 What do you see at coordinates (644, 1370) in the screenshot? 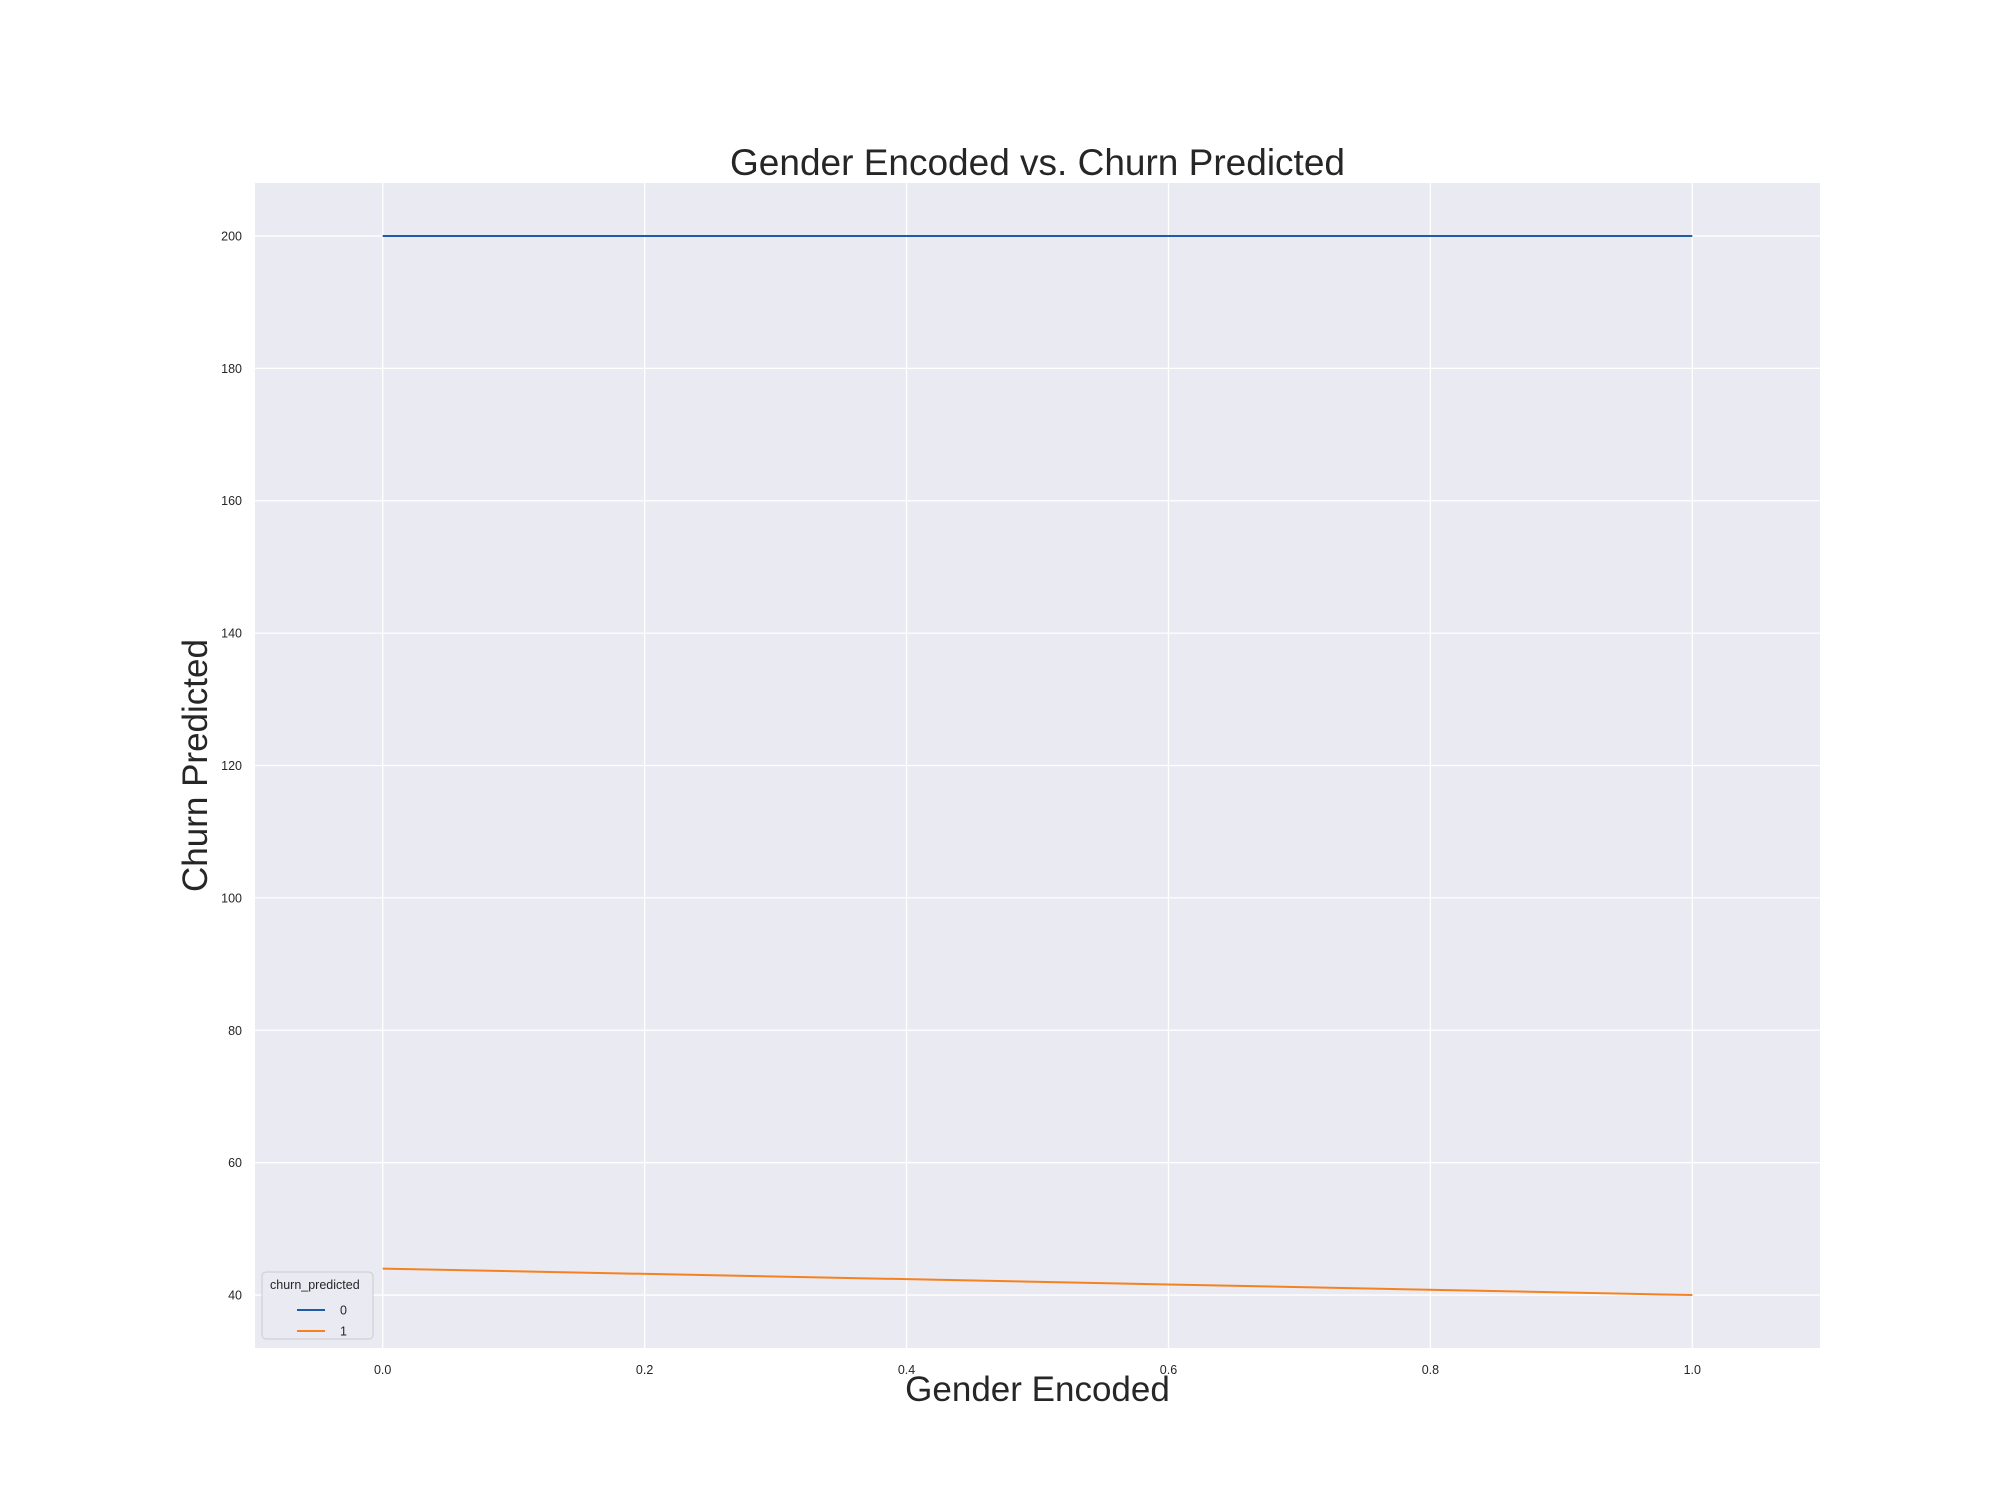
I see `x-tick-label: 0.2` at bounding box center [644, 1370].